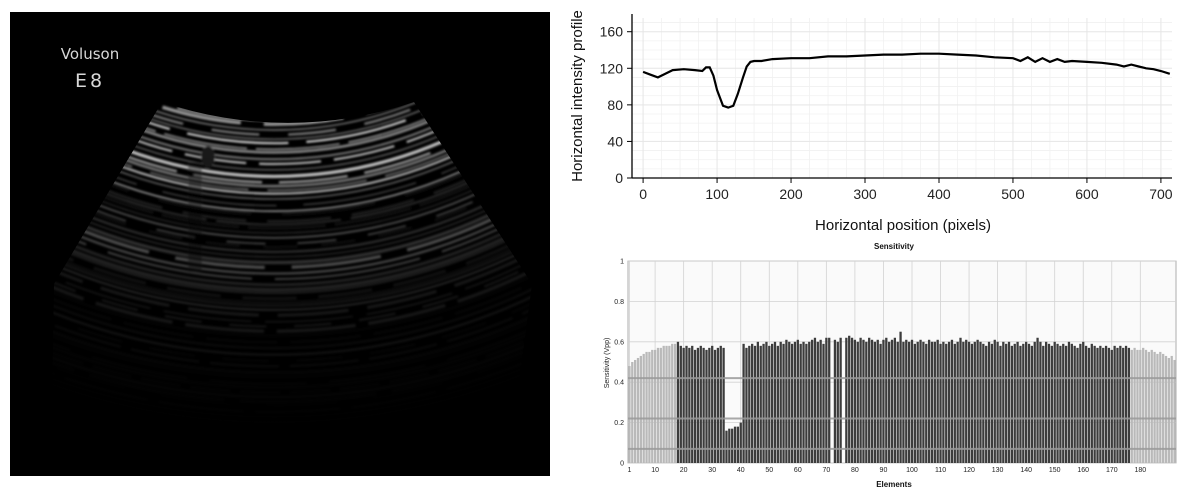 The image size is (1178, 489). What do you see at coordinates (1140, 470) in the screenshot?
I see `x-tick-label: 180` at bounding box center [1140, 470].